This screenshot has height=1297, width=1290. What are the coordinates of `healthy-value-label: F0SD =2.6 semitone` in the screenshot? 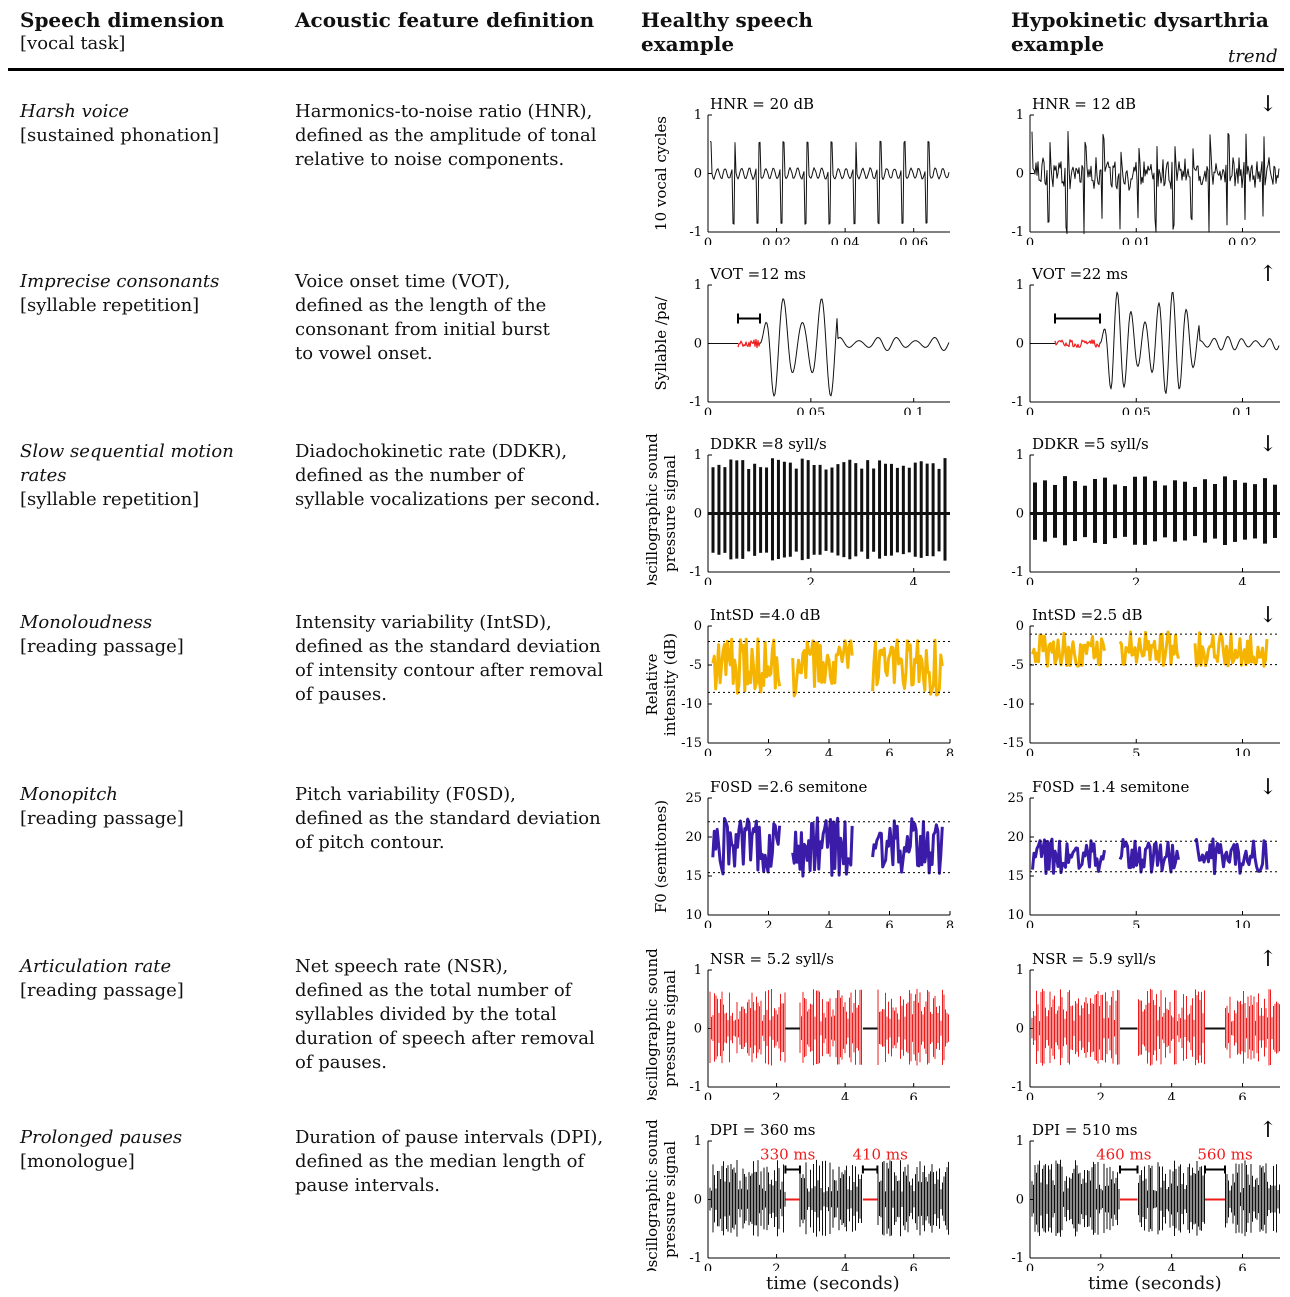 It's located at (789, 787).